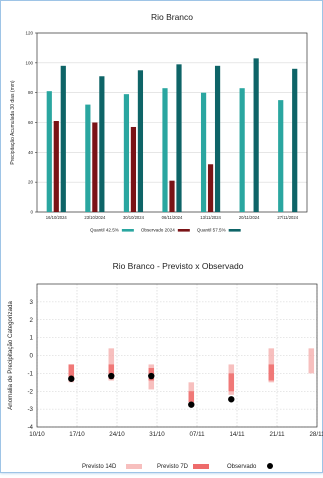 This screenshot has height=478, width=323. What do you see at coordinates (31, 152) in the screenshot?
I see `y-tick-label: 40` at bounding box center [31, 152].